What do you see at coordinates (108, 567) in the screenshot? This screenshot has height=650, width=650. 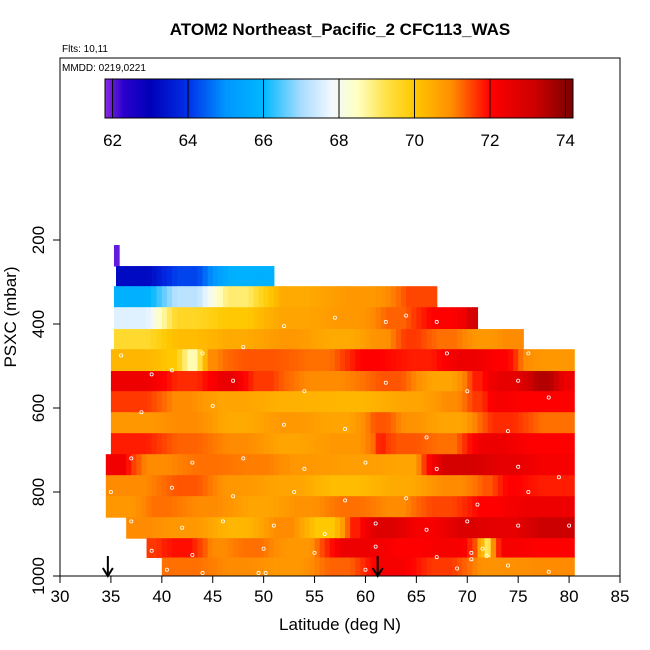 I see `down-arrow` at bounding box center [108, 567].